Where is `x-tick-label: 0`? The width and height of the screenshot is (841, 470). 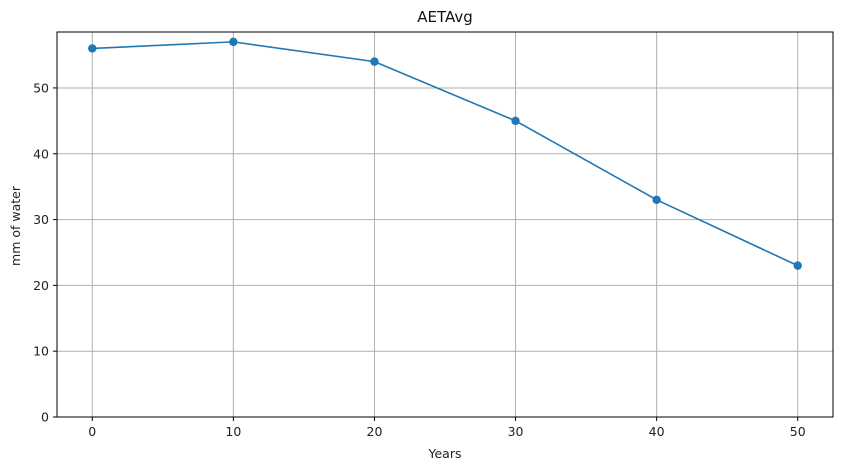 x-tick-label: 0 is located at coordinates (92, 431).